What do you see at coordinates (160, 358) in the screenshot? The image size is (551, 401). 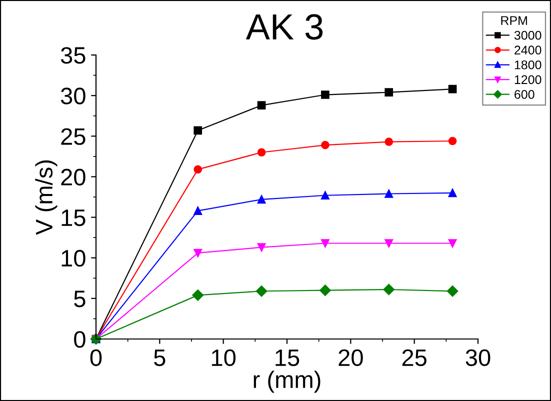 I see `x-tick-label: 5` at bounding box center [160, 358].